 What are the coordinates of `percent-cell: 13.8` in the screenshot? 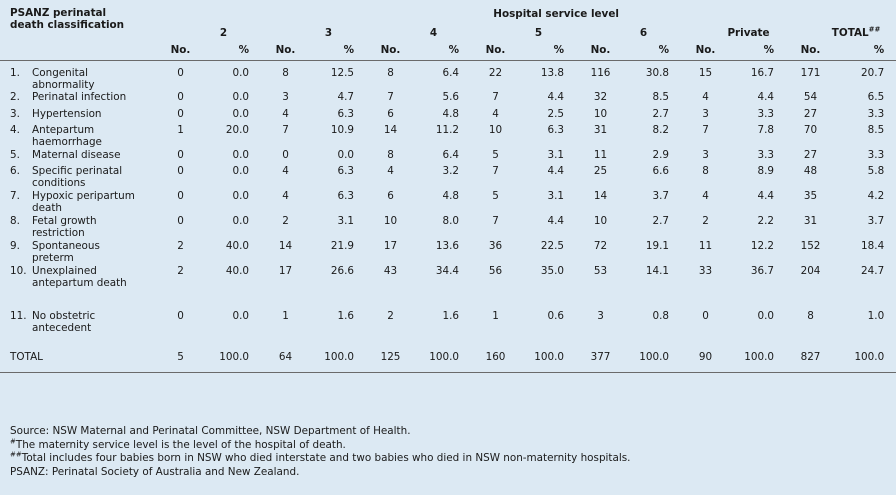 It's located at (548, 75).